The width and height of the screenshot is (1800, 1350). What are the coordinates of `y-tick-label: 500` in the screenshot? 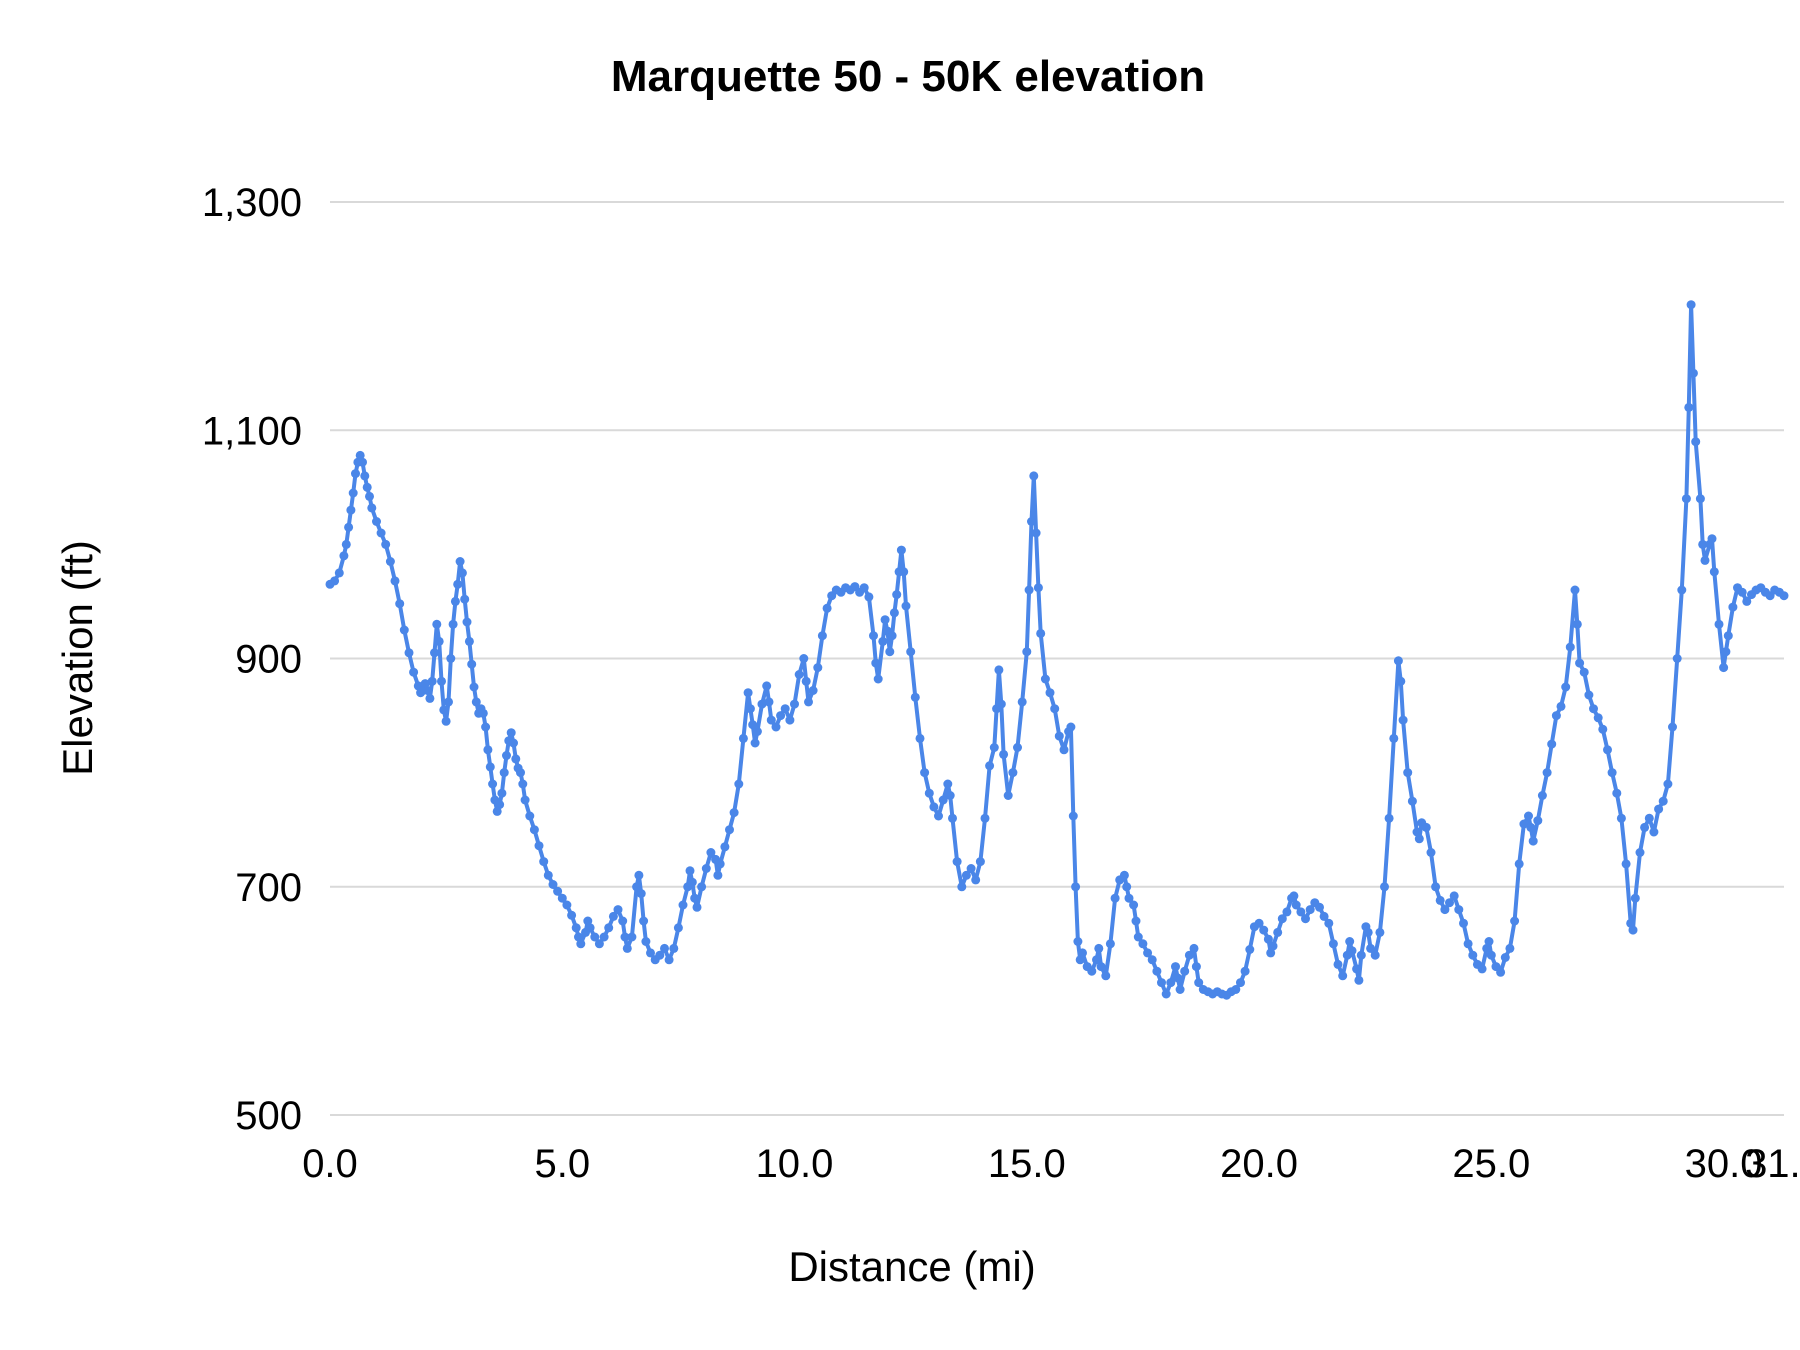 It's located at (268, 1116).